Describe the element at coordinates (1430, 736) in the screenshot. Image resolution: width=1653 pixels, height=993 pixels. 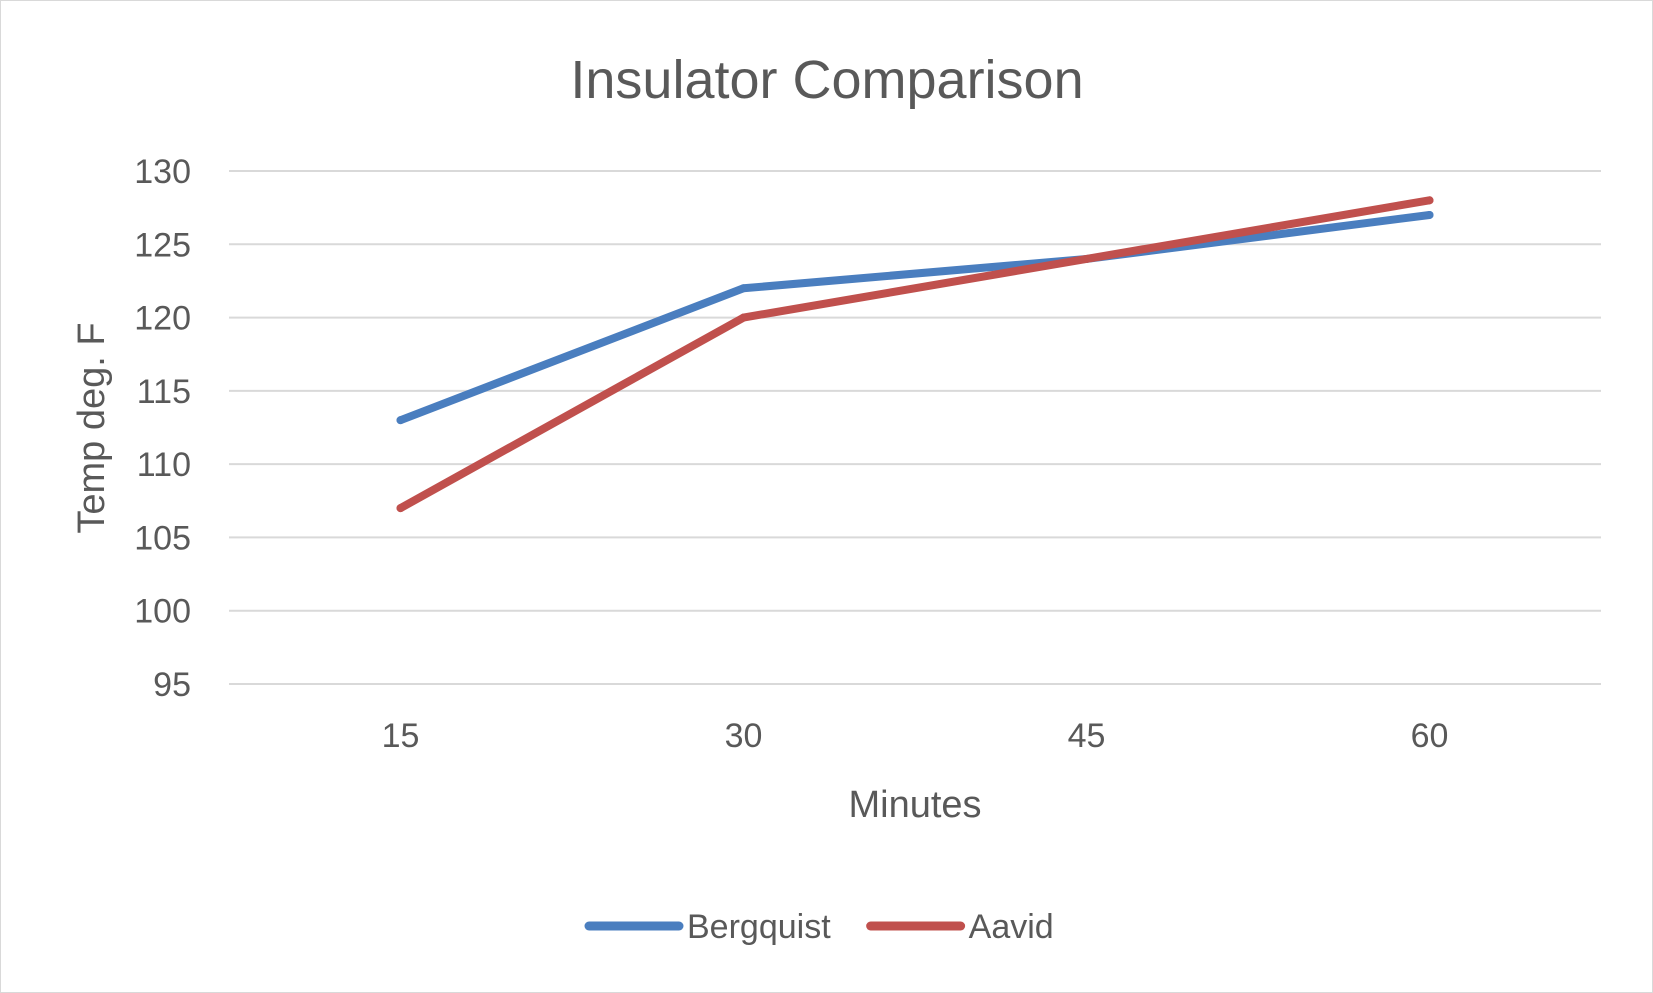
I see `x-tick-label: 60` at that location.